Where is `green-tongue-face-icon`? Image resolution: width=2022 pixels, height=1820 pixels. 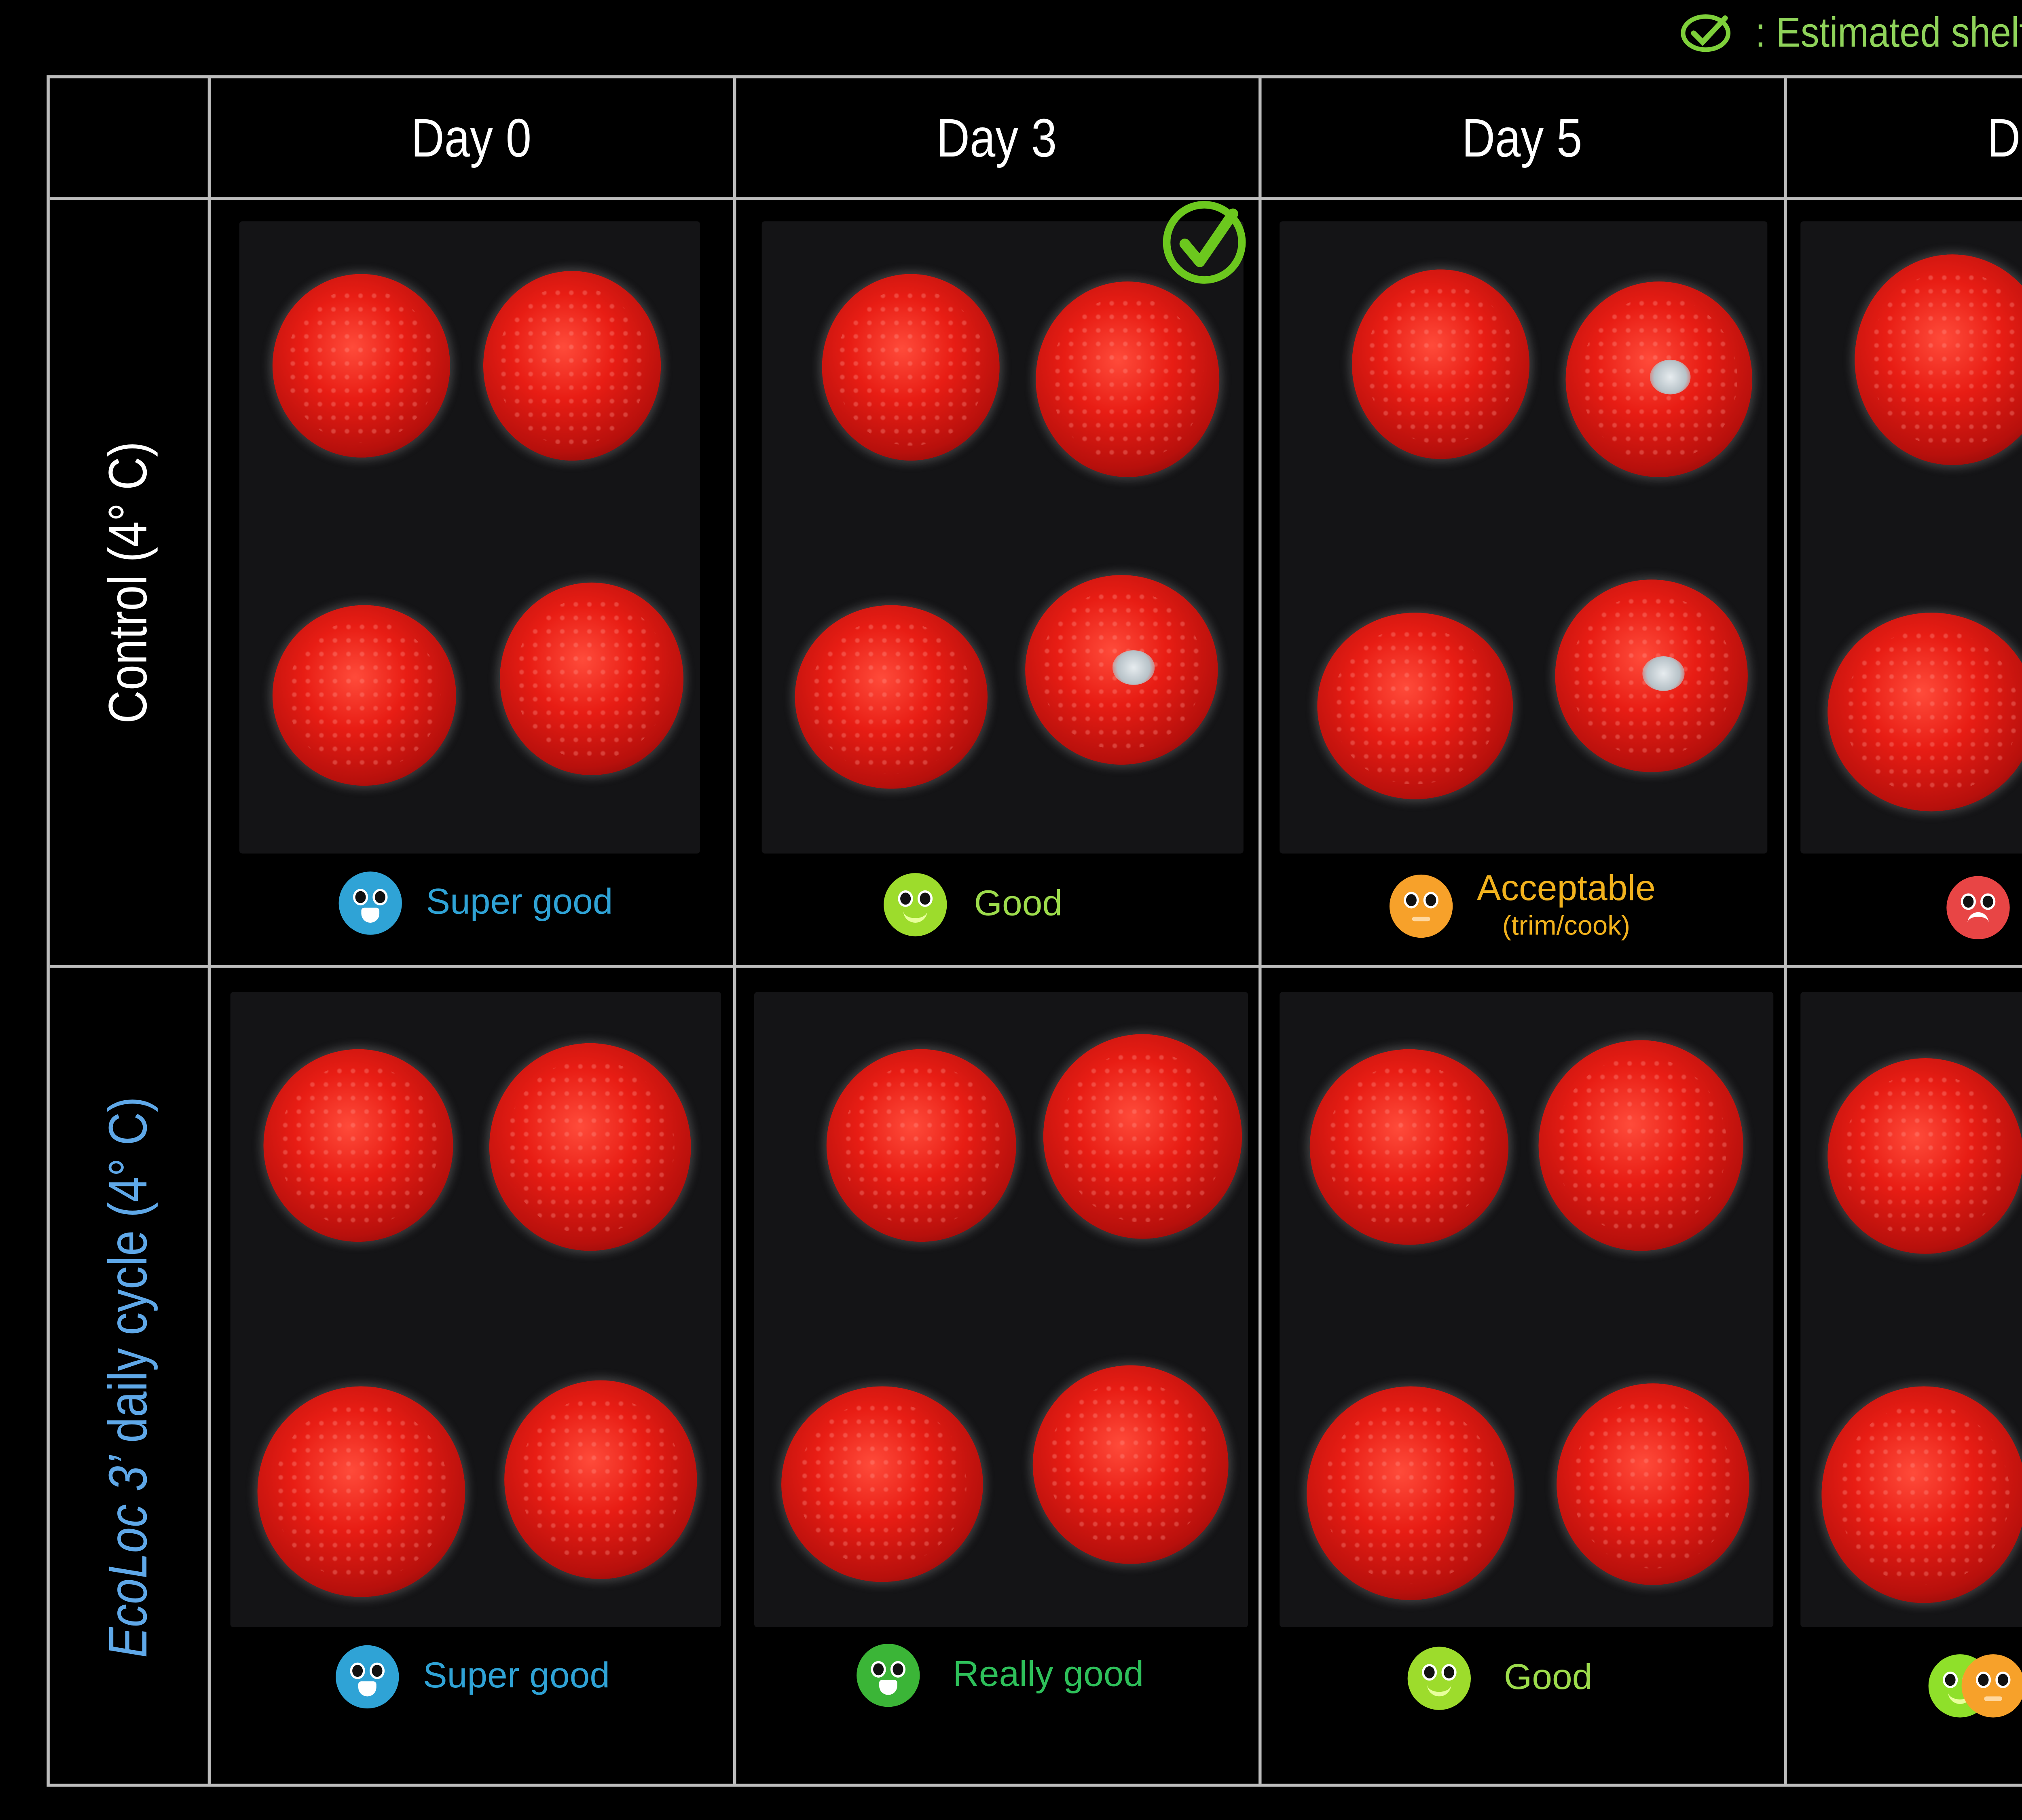 green-tongue-face-icon is located at coordinates (888, 1675).